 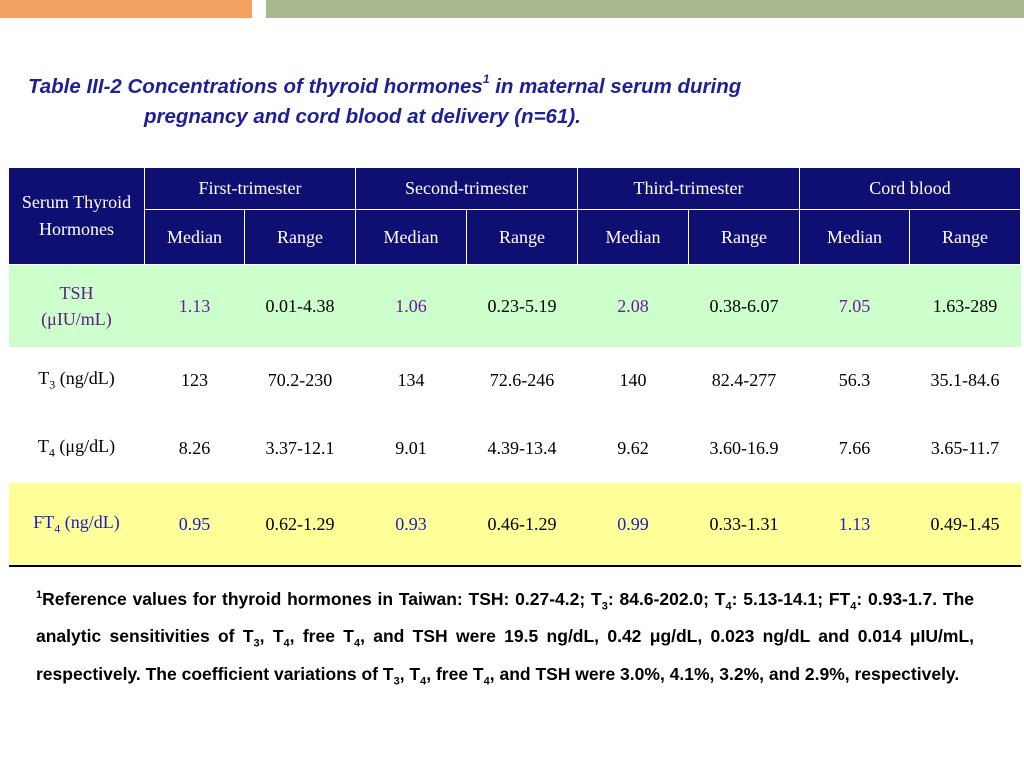 I want to click on cell-range: 0.62-1.29, so click(x=300, y=525).